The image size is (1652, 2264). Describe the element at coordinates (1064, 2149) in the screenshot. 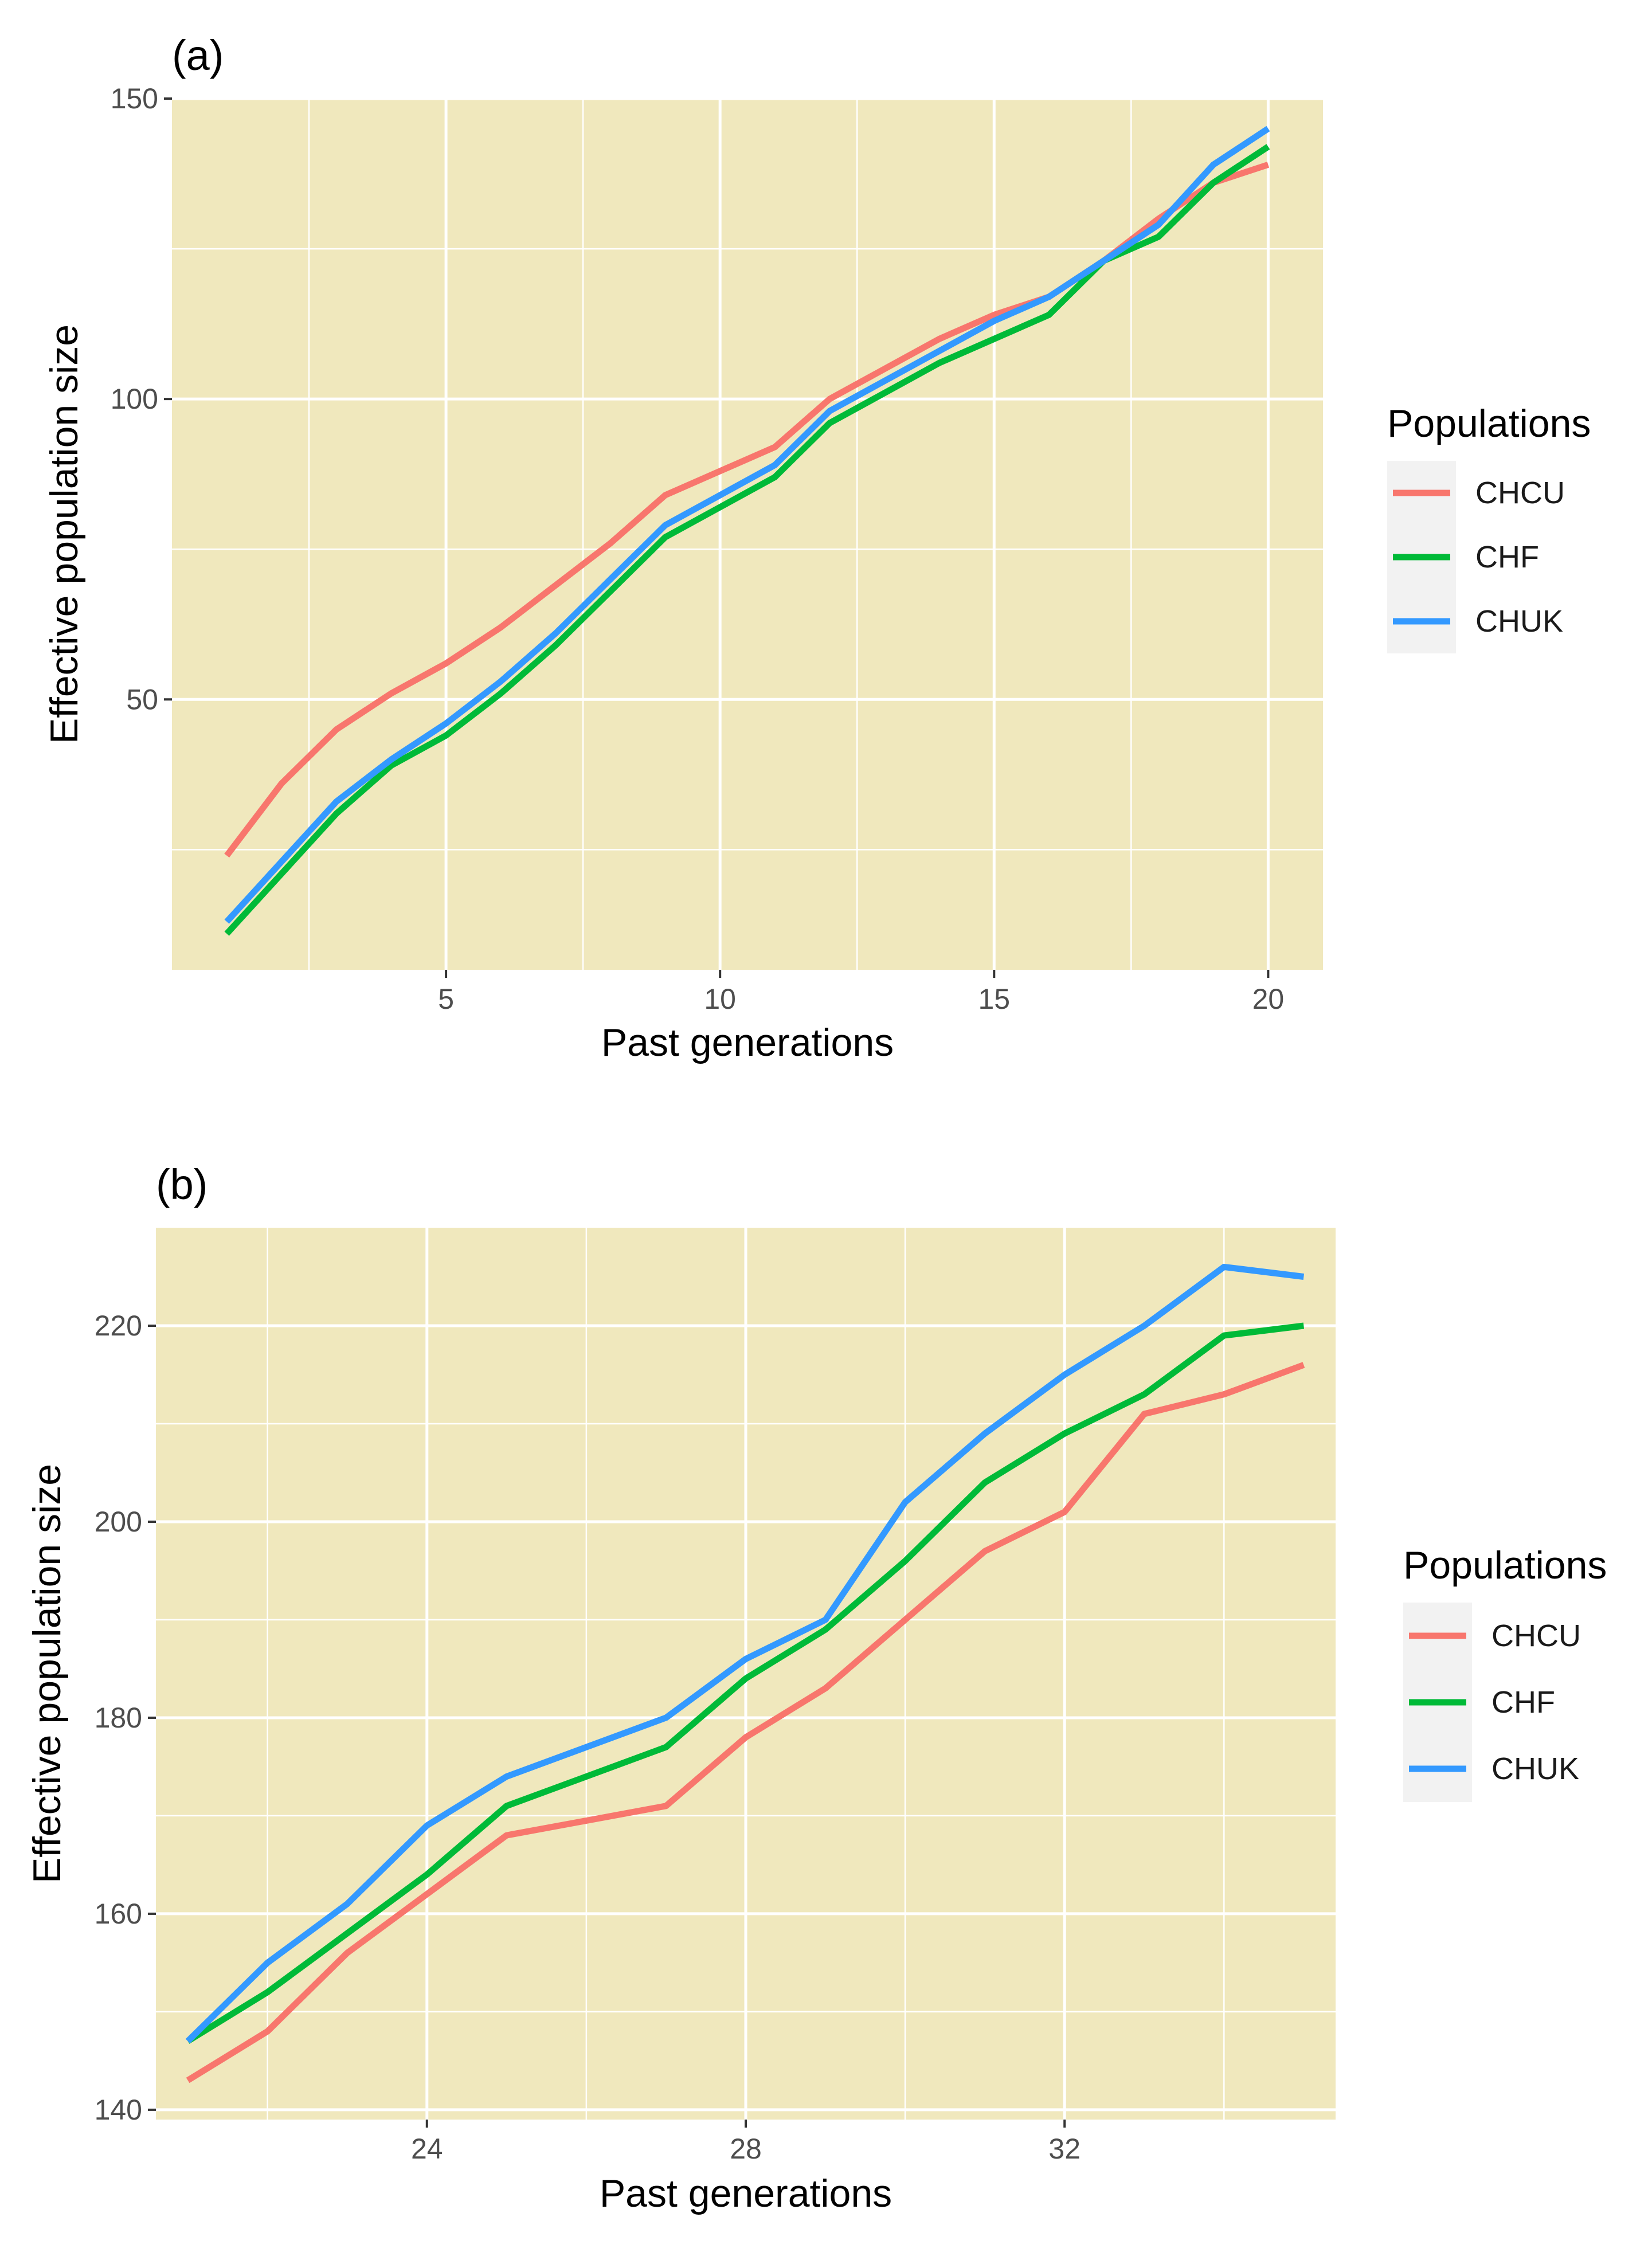

I see `x-tick-label: 32` at that location.